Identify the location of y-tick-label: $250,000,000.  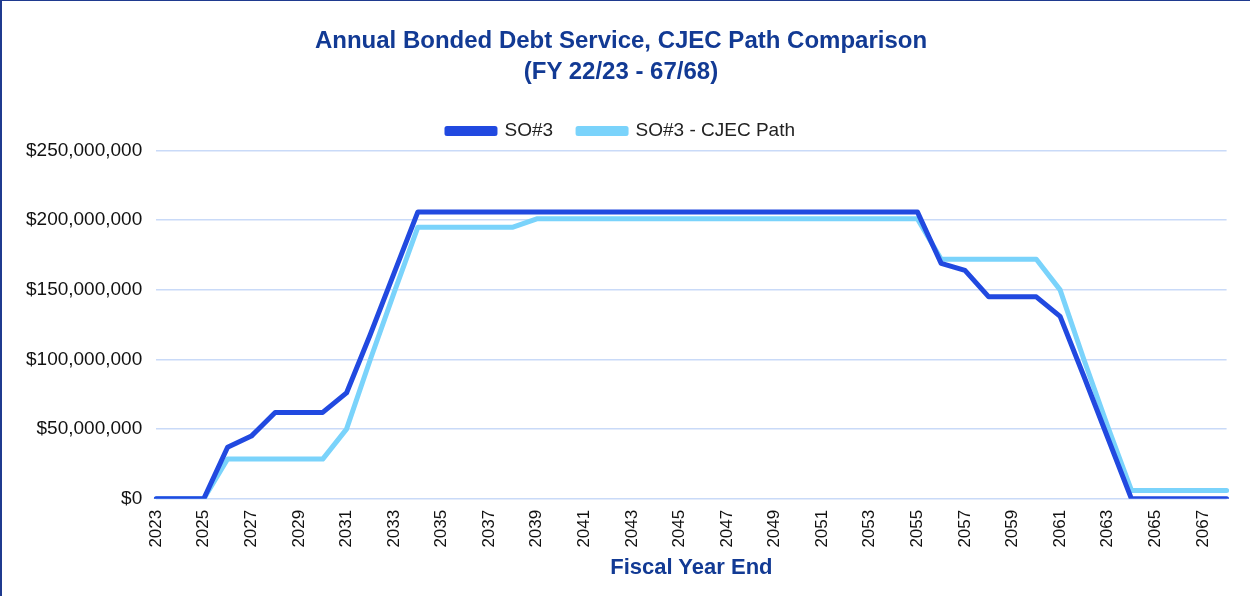
(84, 149).